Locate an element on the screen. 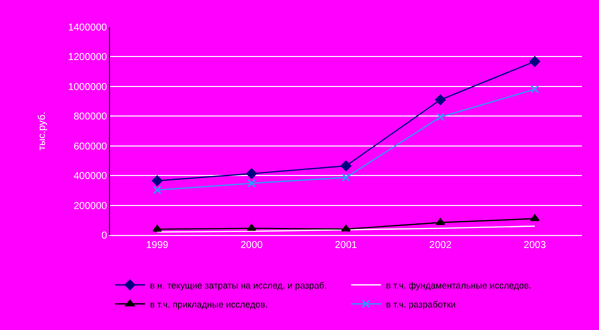 This screenshot has width=599, height=330. y-tick-label: 0 is located at coordinates (104, 236).